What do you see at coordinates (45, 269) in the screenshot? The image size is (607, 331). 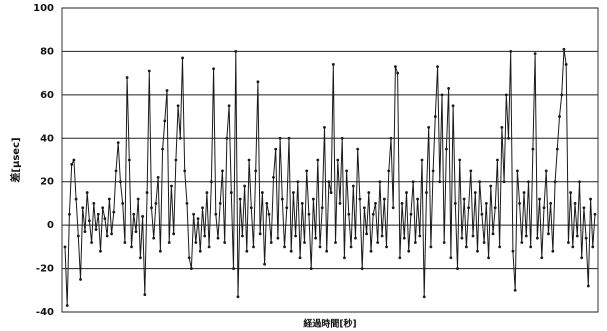 I see `y-tick-label: -20` at bounding box center [45, 269].